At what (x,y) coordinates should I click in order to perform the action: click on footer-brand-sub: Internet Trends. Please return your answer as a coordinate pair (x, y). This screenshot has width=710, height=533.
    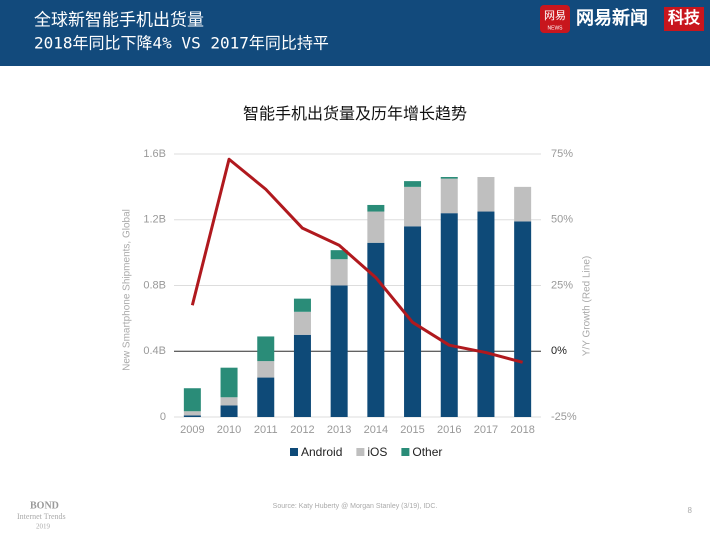
    Looking at the image, I should click on (41, 516).